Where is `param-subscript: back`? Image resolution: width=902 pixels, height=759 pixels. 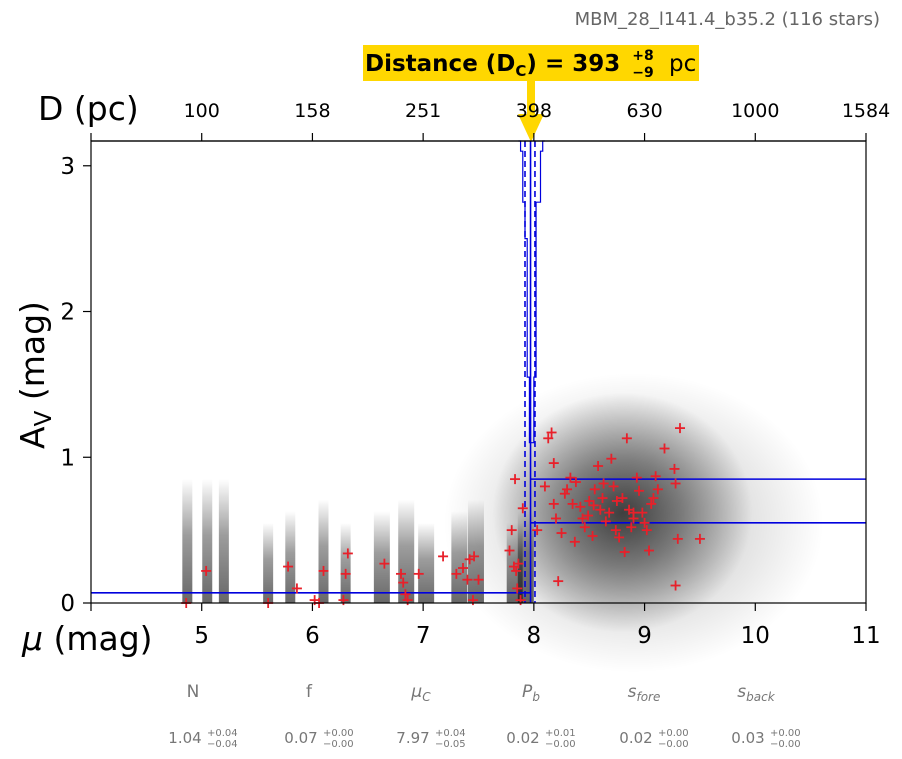 param-subscript: back is located at coordinates (761, 697).